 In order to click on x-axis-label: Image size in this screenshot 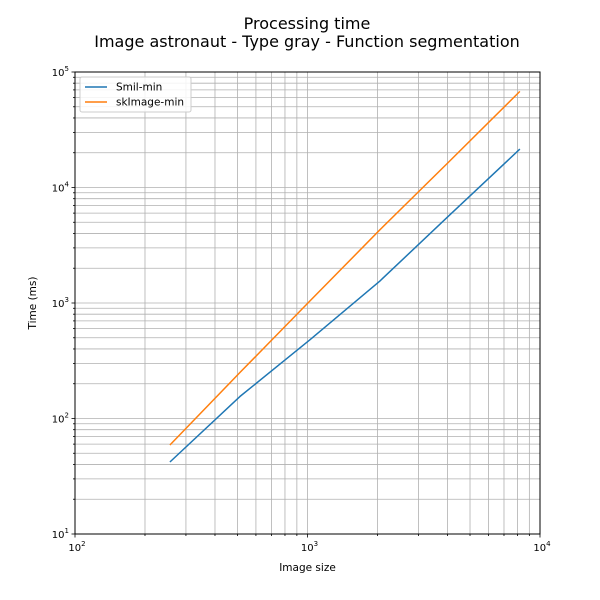, I will do `click(307, 568)`.